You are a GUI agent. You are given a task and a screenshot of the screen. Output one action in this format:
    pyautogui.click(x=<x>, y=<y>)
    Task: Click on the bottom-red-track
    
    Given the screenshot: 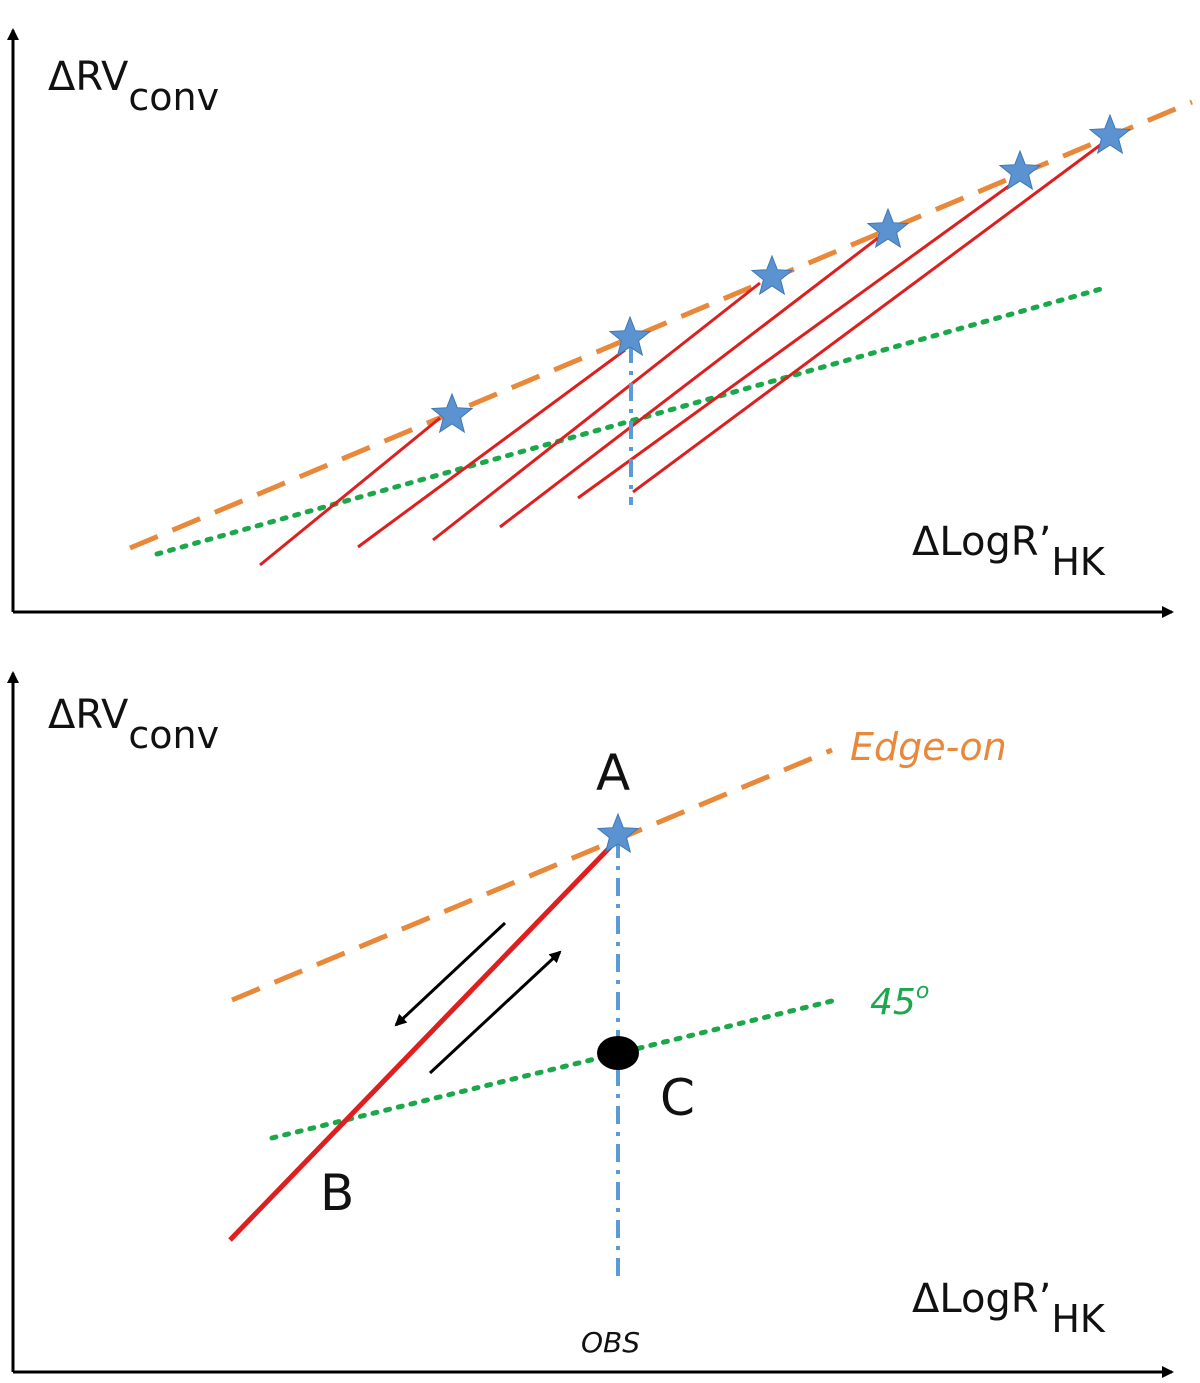 What is the action you would take?
    pyautogui.click(x=422, y=1041)
    